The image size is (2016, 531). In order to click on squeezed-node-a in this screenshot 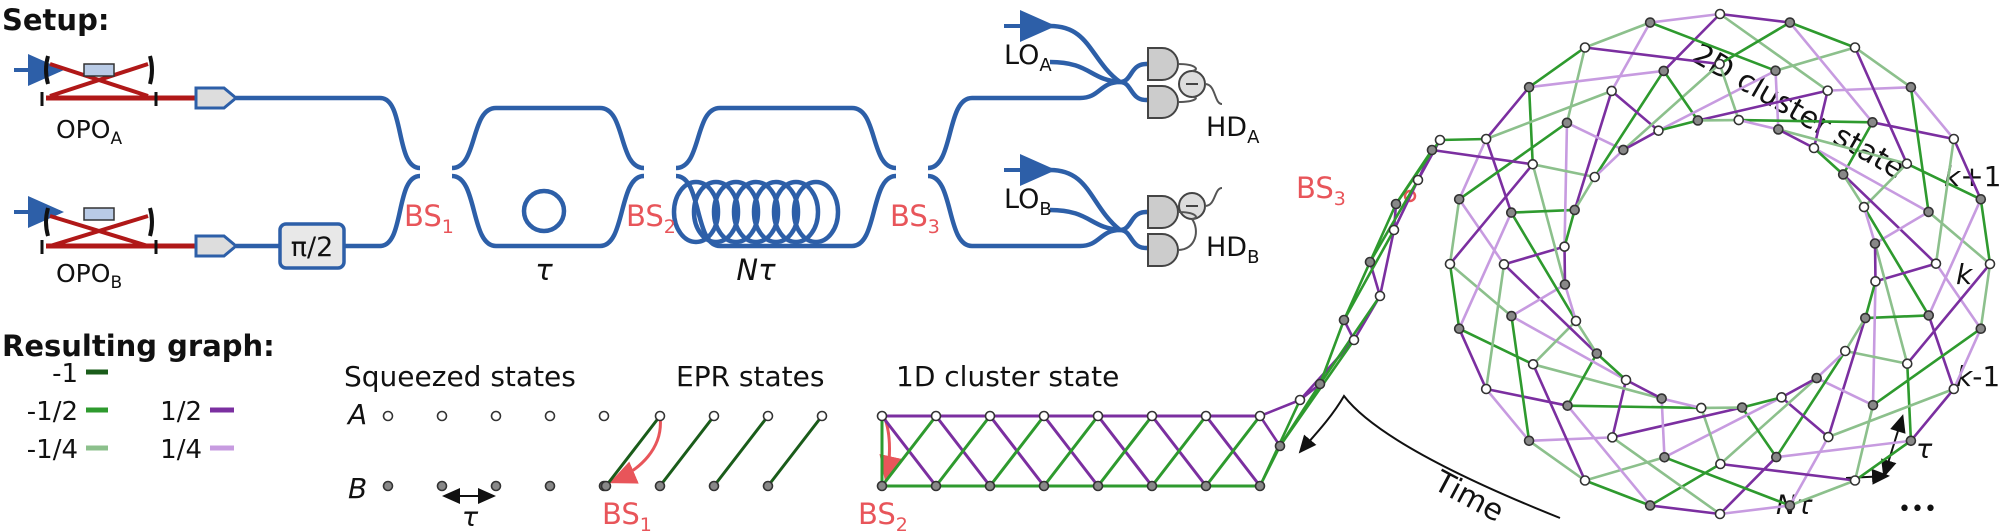, I will do `click(496, 416)`.